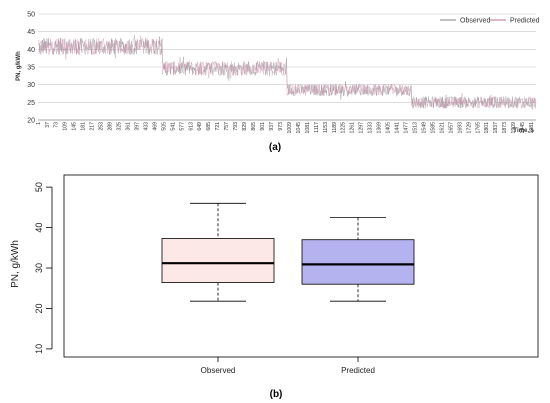 This screenshot has height=403, width=550. Describe the element at coordinates (200, 126) in the screenshot. I see `a-x-tick-label: 649` at that location.